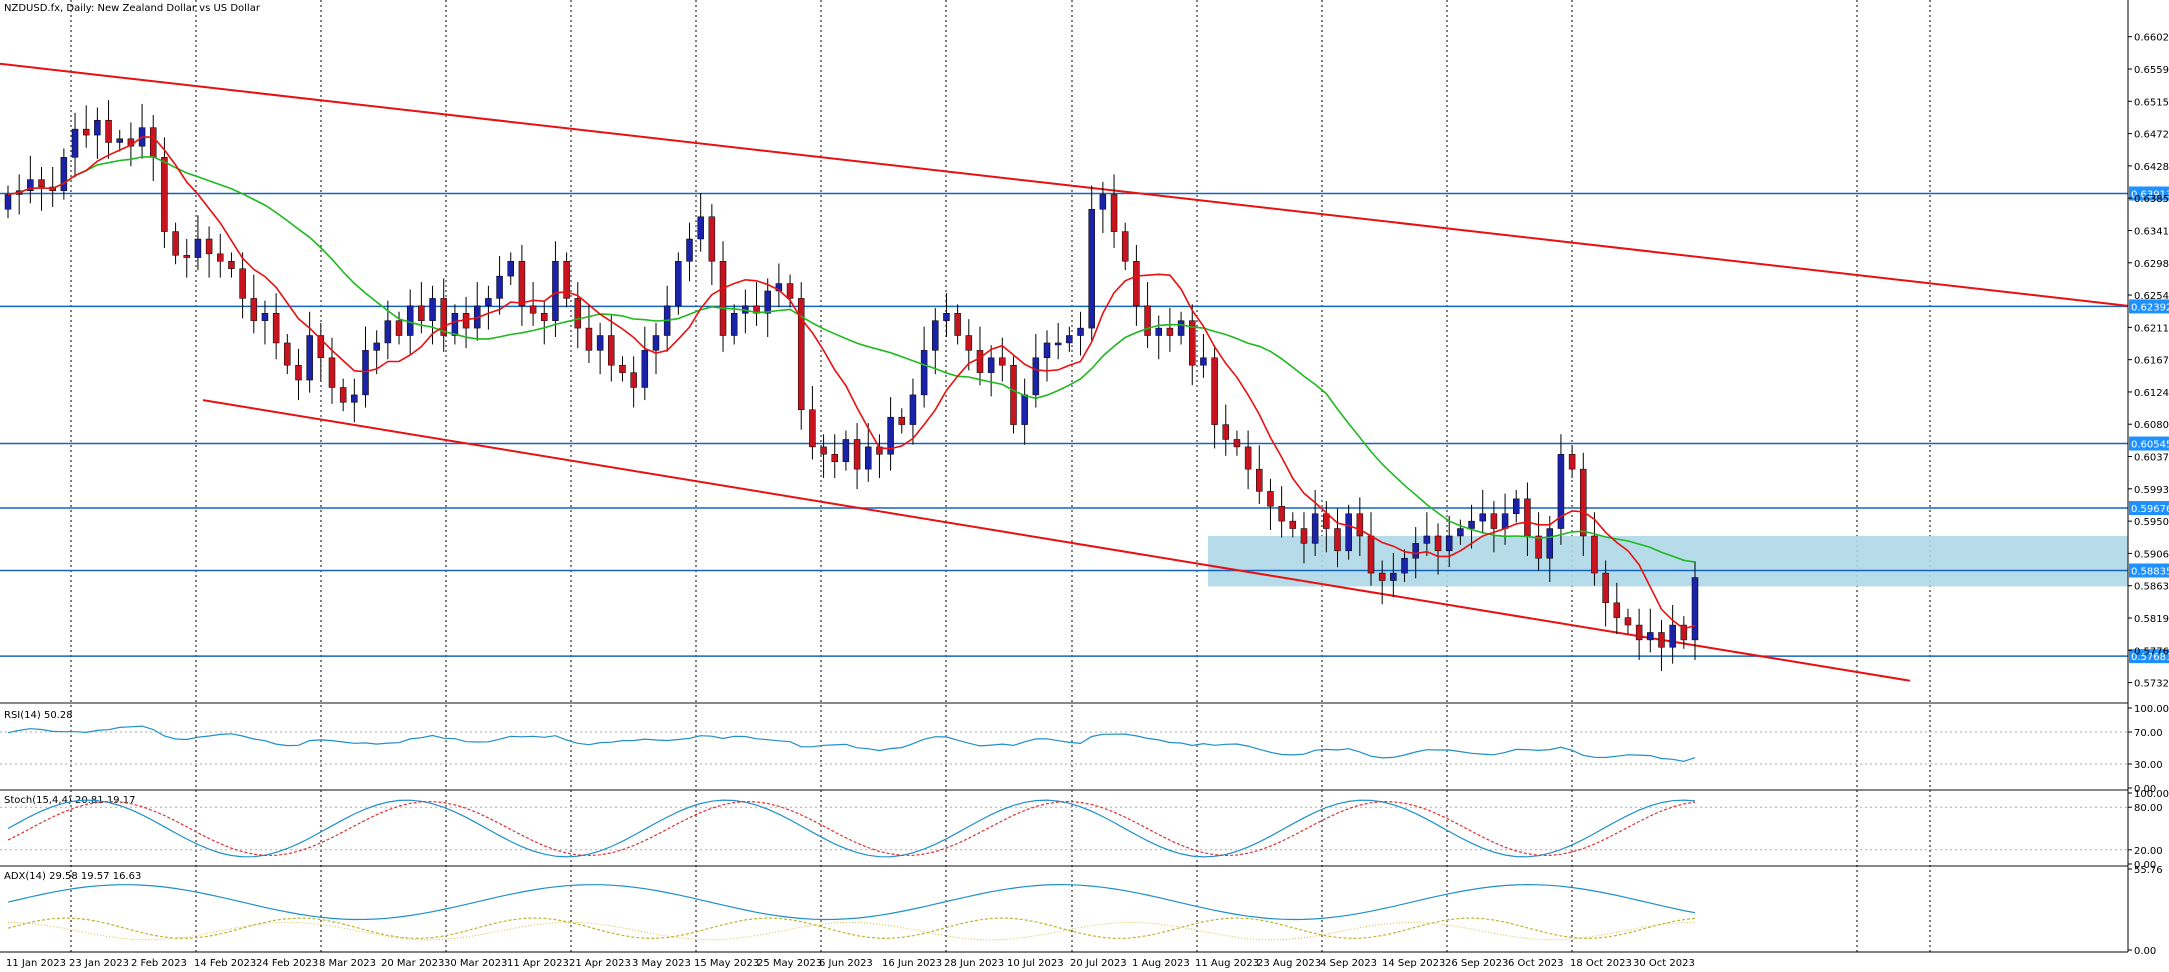 This screenshot has height=972, width=2169. What do you see at coordinates (2150, 571) in the screenshot?
I see `level-price-label: 0.58835` at bounding box center [2150, 571].